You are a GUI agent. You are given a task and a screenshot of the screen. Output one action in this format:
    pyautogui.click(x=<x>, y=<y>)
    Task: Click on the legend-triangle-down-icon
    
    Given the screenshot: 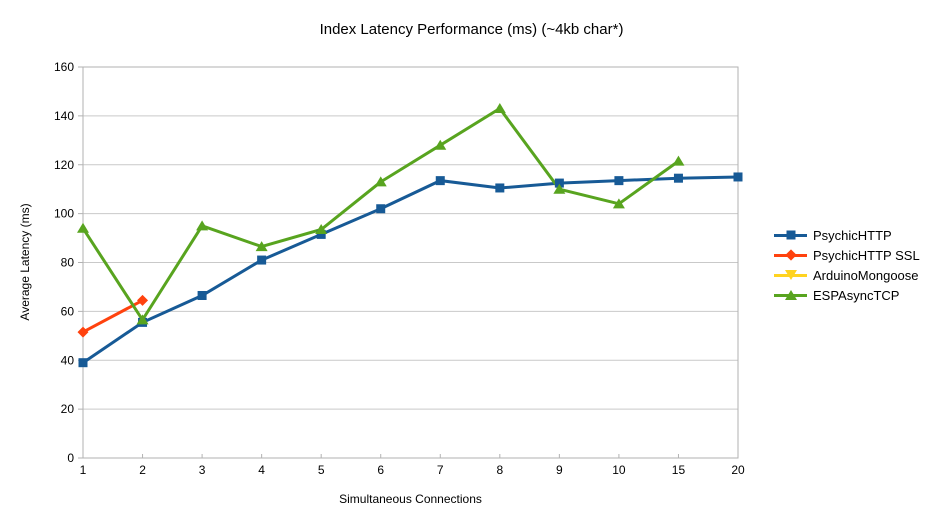 What is the action you would take?
    pyautogui.click(x=790, y=275)
    